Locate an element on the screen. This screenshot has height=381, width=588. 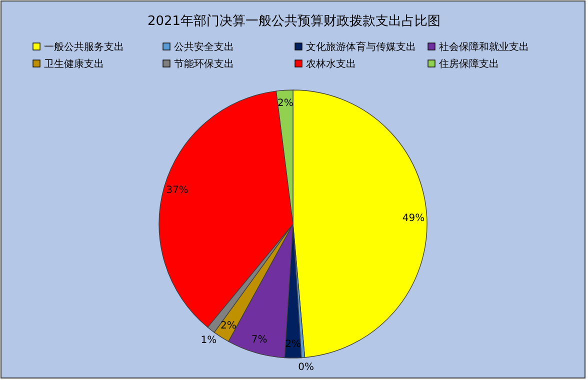
legend-label: 农林水支出 is located at coordinates (331, 64).